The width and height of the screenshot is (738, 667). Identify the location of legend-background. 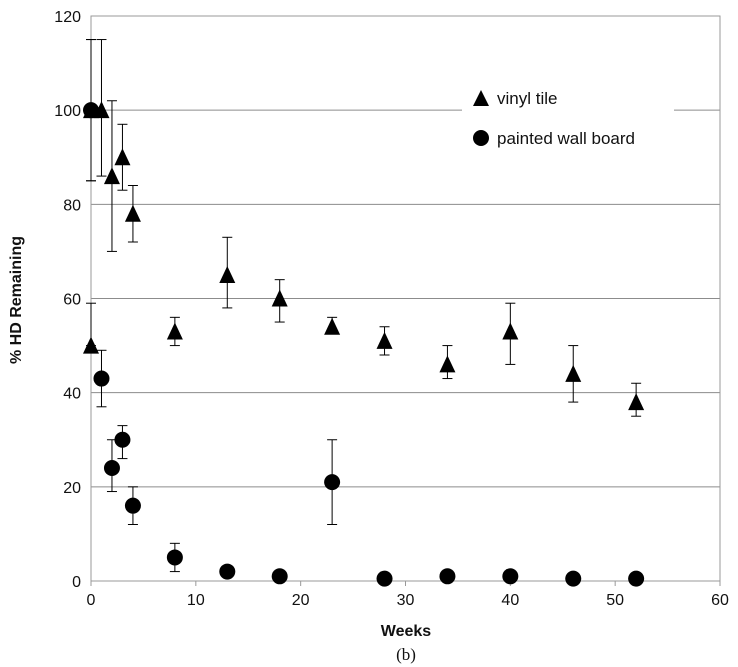
(568, 126).